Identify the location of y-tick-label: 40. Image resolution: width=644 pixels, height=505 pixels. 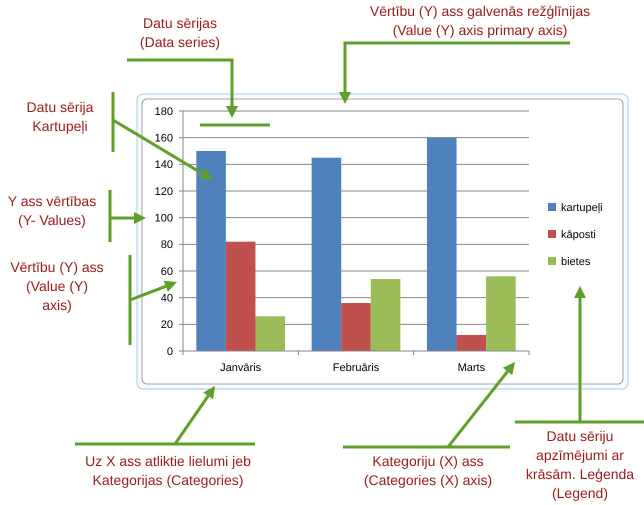
(166, 298).